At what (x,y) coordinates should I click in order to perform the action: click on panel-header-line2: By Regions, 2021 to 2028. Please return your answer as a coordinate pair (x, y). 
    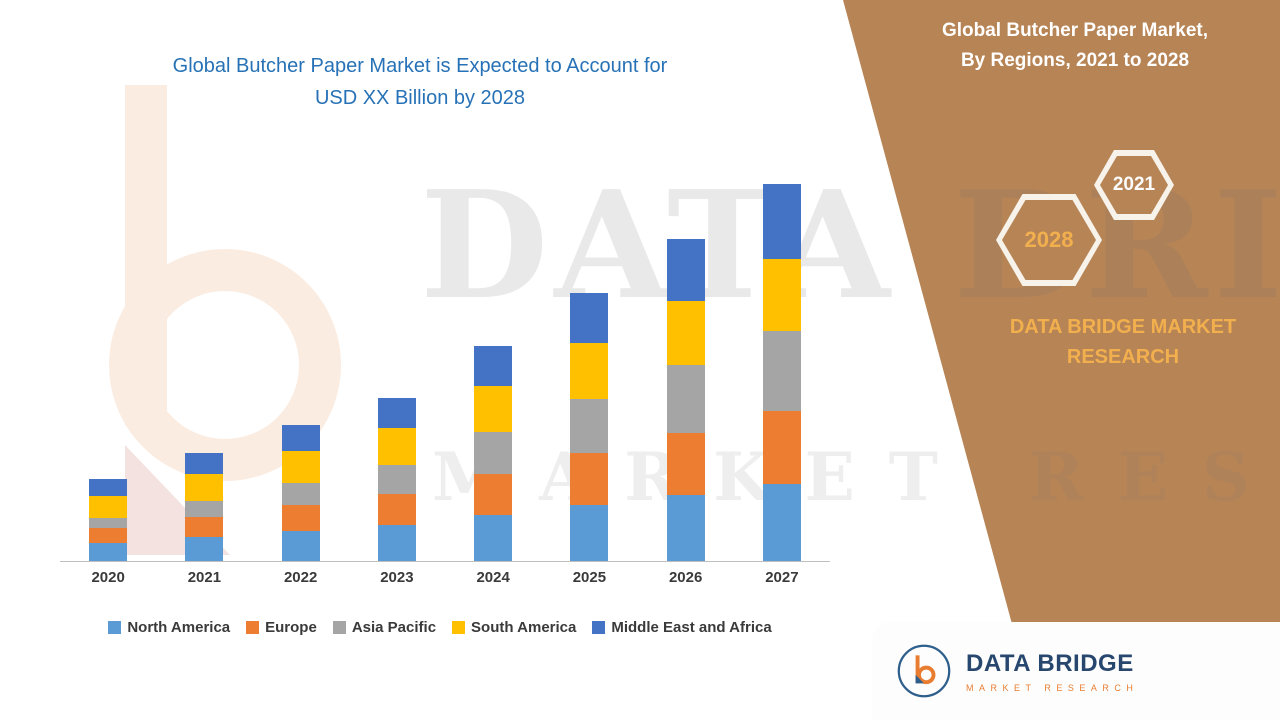
    Looking at the image, I should click on (1075, 61).